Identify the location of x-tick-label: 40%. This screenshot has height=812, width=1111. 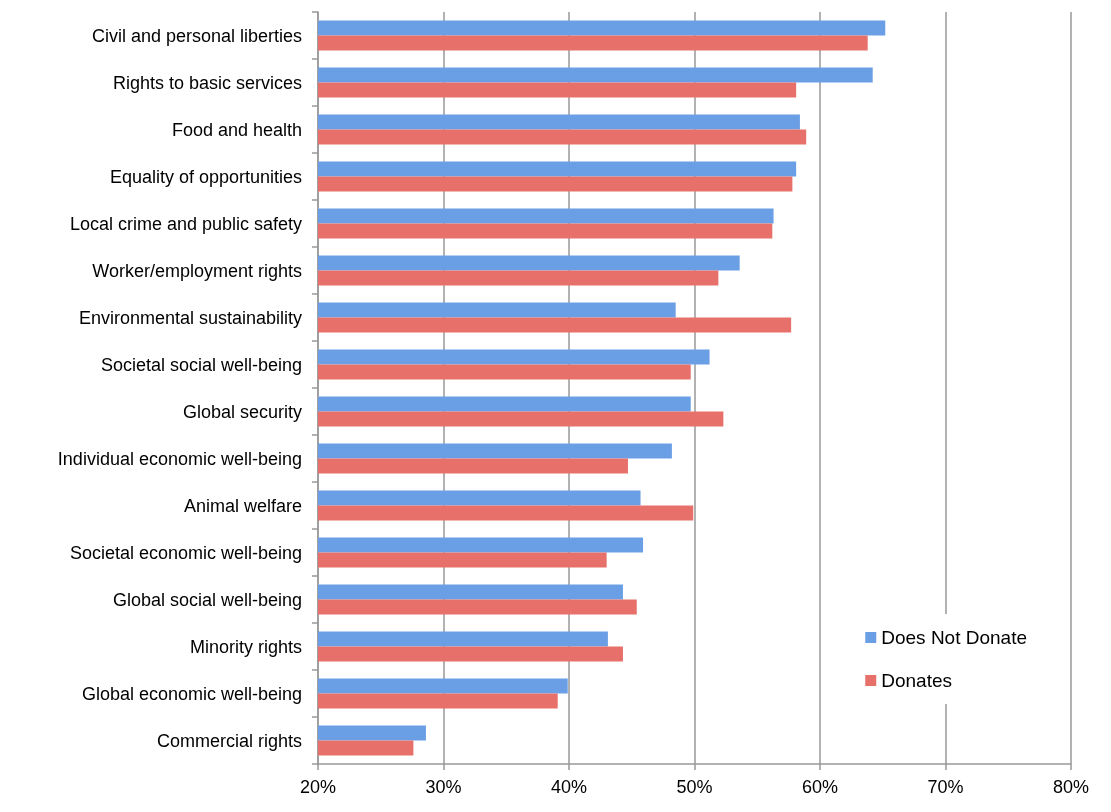
(569, 787).